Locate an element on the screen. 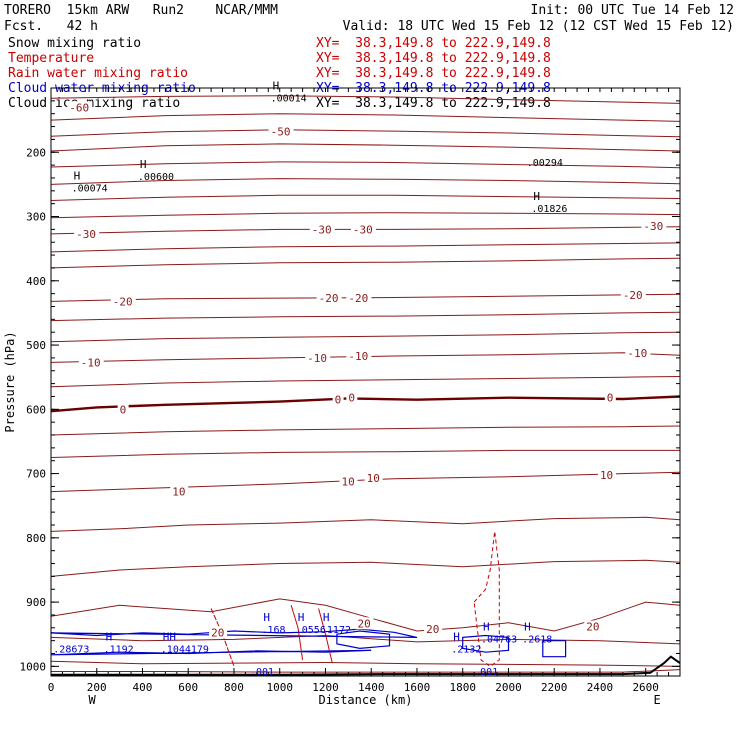  model-title: TORERO 15km ARW Run2 NCAR/MMM is located at coordinates (141, 10).